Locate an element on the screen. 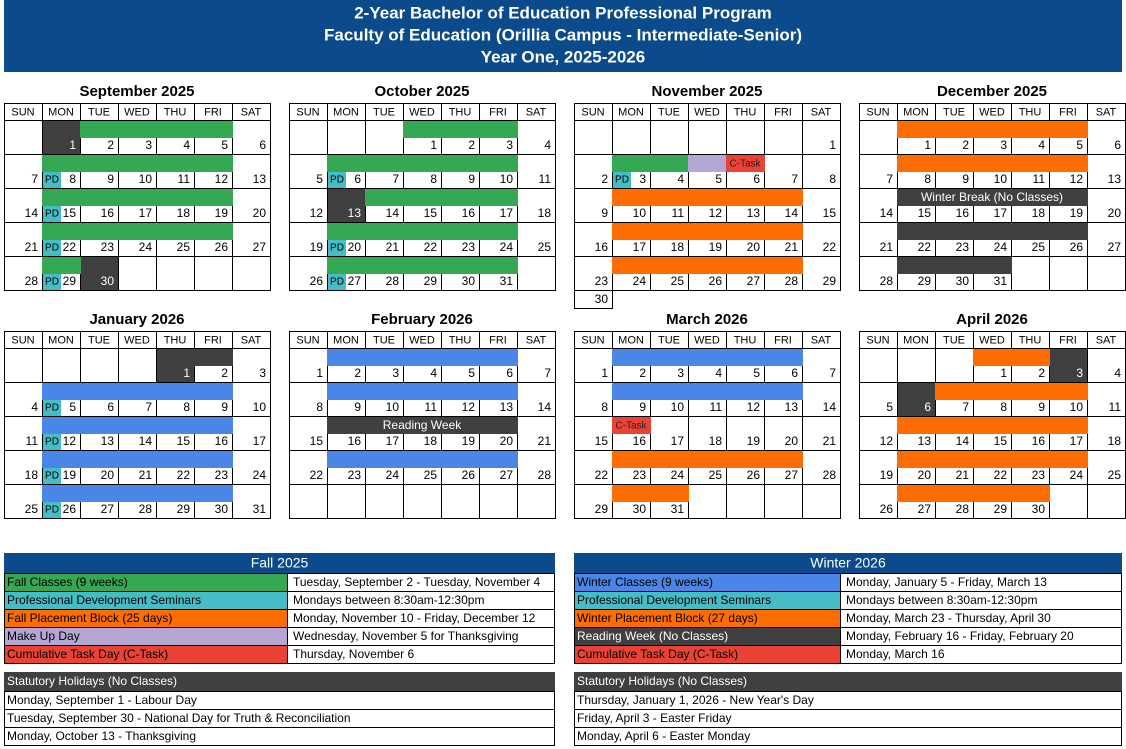  month-title: September 2025 is located at coordinates (136, 91).